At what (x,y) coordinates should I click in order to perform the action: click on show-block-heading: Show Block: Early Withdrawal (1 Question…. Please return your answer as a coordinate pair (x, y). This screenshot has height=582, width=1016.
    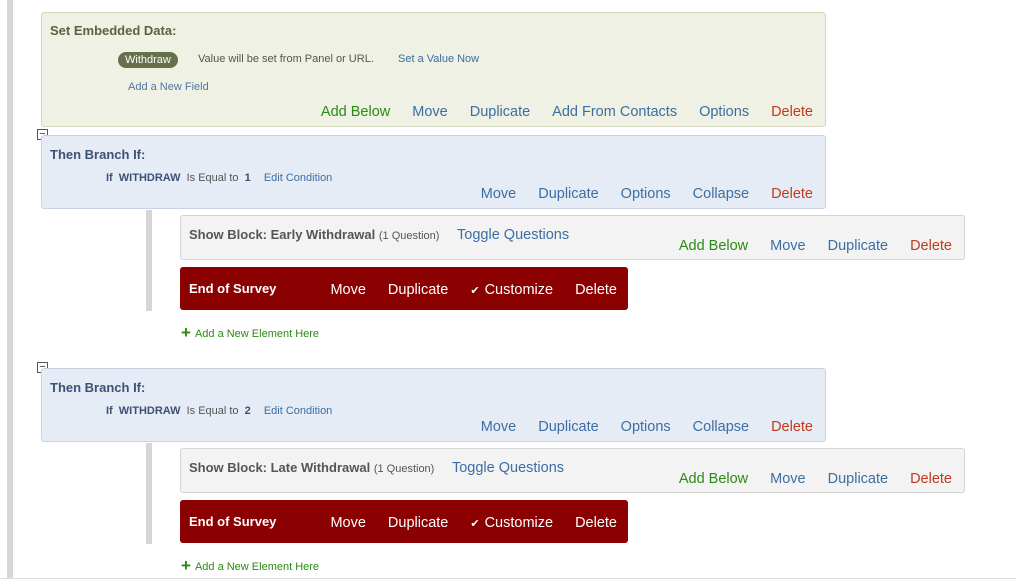
    Looking at the image, I should click on (379, 235).